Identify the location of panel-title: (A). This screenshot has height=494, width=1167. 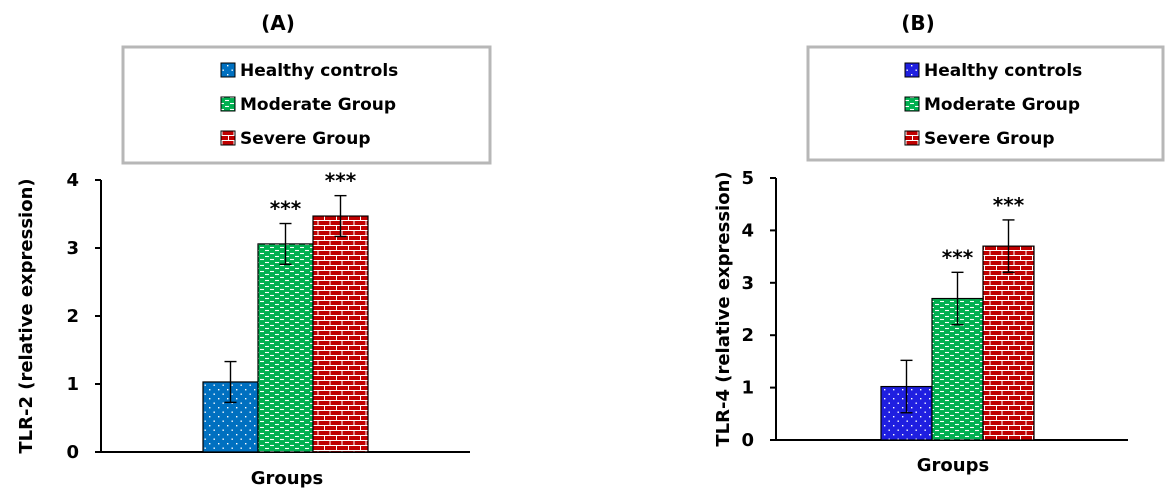
(278, 23).